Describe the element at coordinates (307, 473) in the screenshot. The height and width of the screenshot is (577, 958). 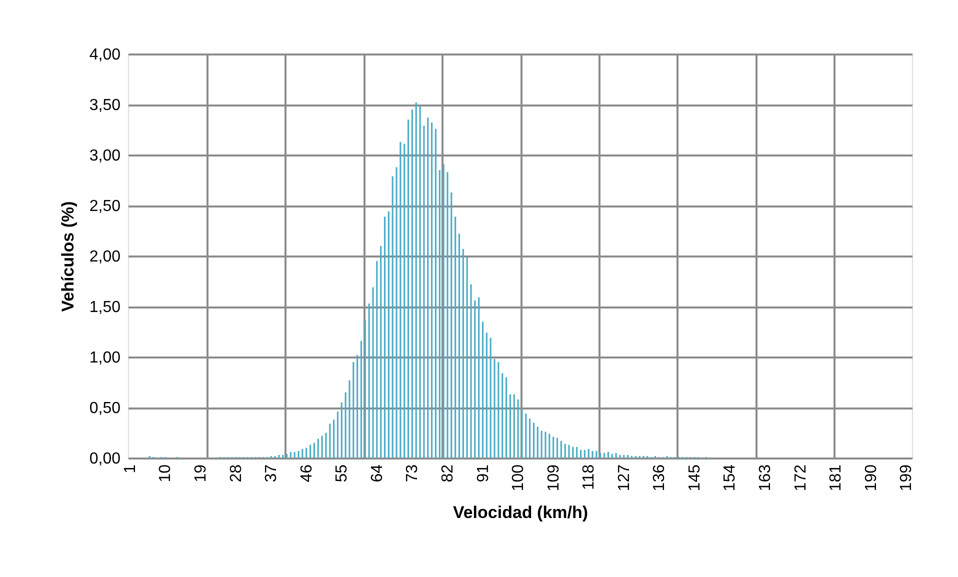
I see `x-tick-label: 46` at that location.